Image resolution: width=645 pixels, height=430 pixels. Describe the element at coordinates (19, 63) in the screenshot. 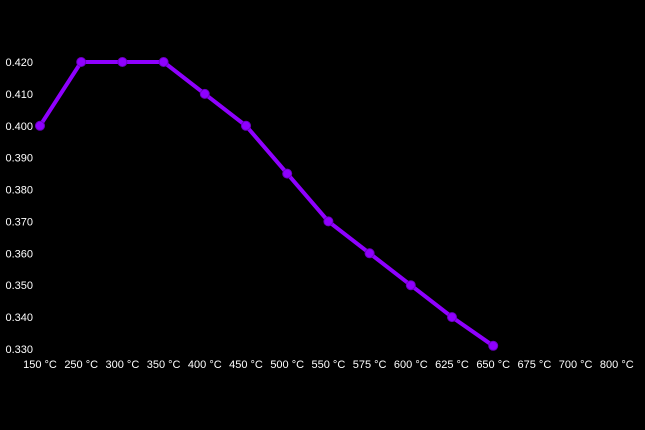

I see `y-tick-label: 0.420` at that location.